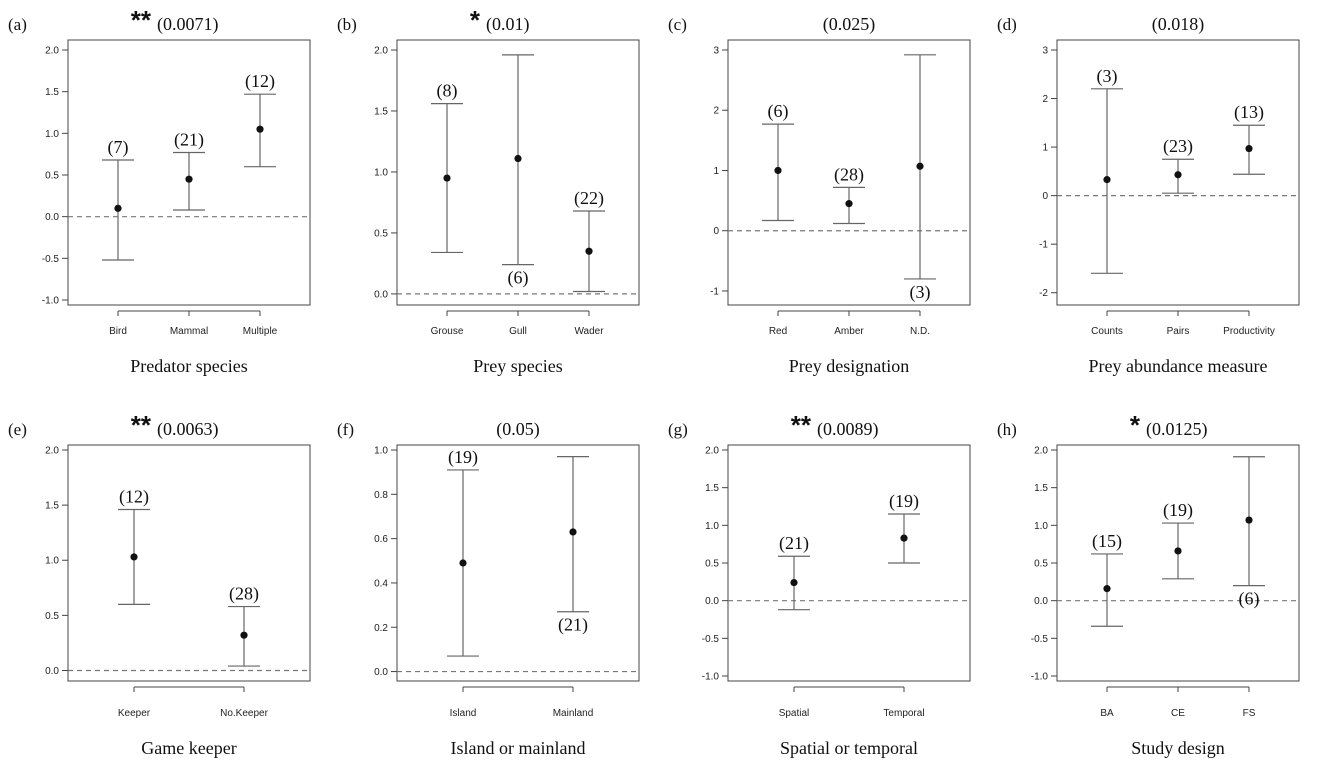  Describe the element at coordinates (1135, 425) in the screenshot. I see `significance-stars: *` at that location.